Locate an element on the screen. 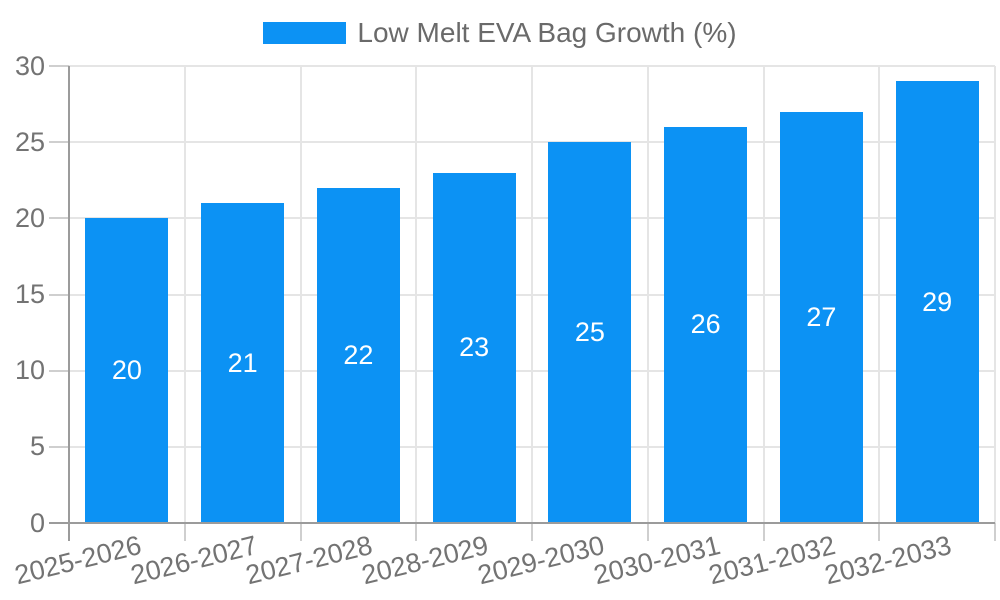 The image size is (1000, 600). bar-value-label: 21 is located at coordinates (242, 362).